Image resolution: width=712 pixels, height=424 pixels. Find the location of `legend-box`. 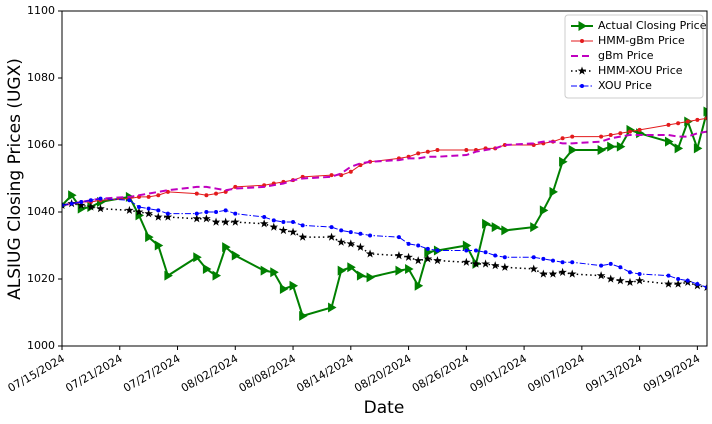

legend-box is located at coordinates (634, 56).